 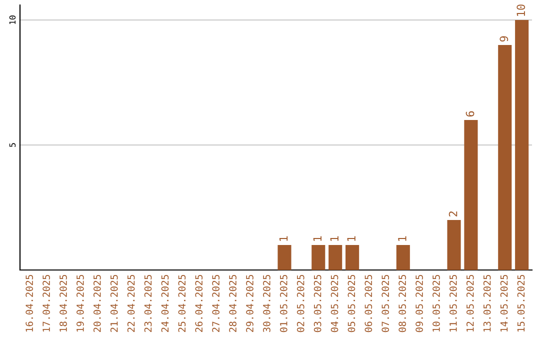 What do you see at coordinates (80, 303) in the screenshot?
I see `x-tick-label: 19.04.2025` at bounding box center [80, 303].